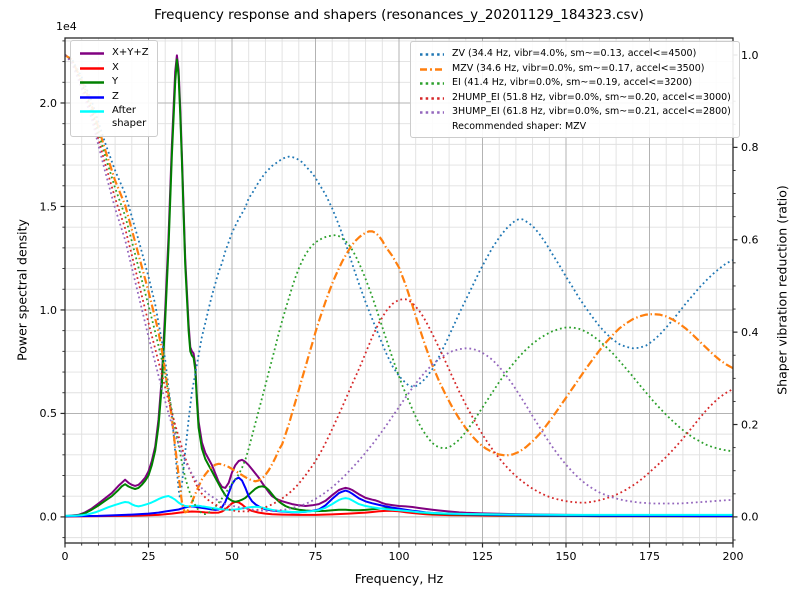  Describe the element at coordinates (750, 240) in the screenshot. I see `y-right-tick-label: 0.6` at that location.